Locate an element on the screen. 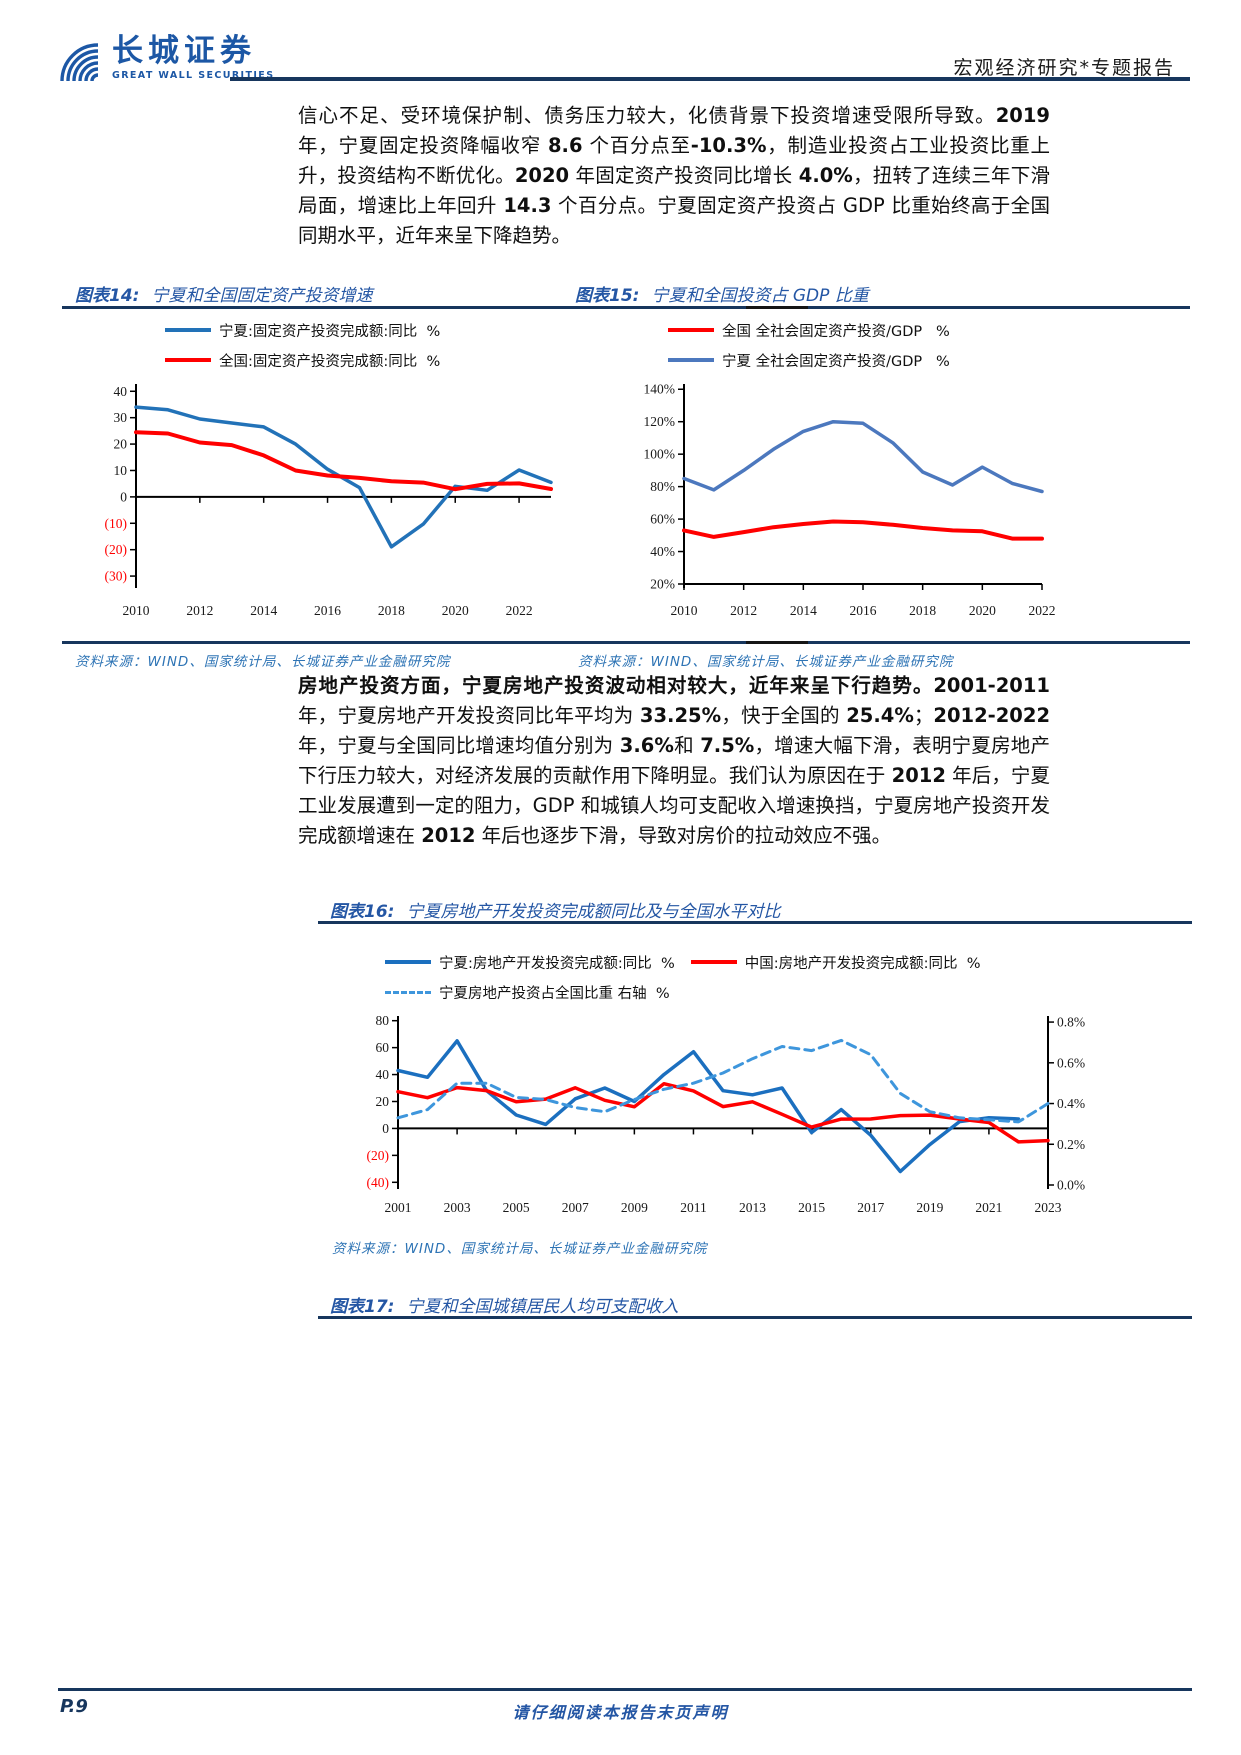 The width and height of the screenshot is (1241, 1755). svg-text: 20% is located at coordinates (662, 584).